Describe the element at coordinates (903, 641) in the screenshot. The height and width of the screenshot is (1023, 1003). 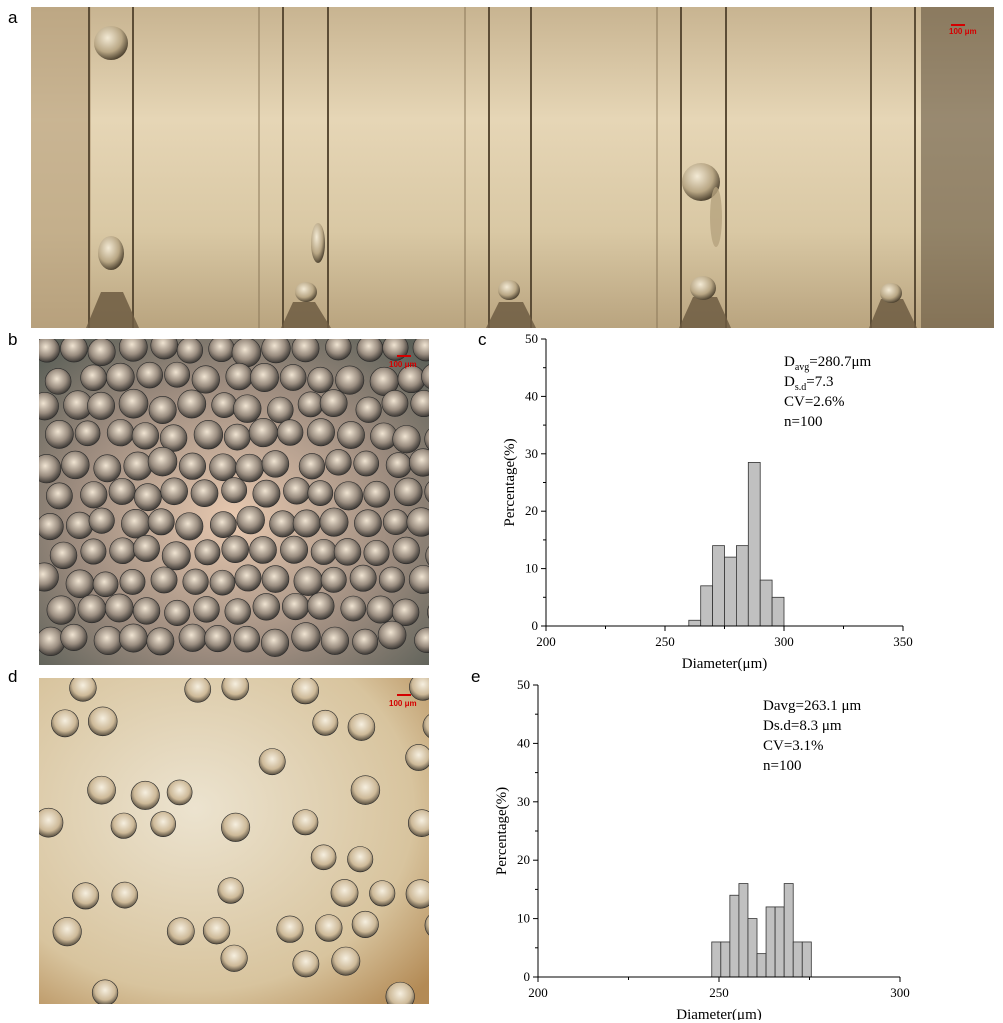
I see `x-tick-label: 350` at that location.